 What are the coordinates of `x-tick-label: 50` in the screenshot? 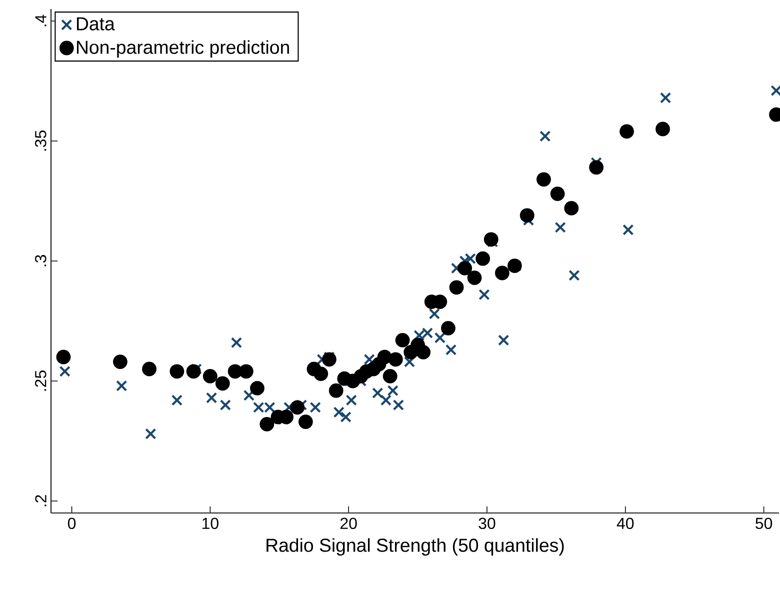 It's located at (764, 524).